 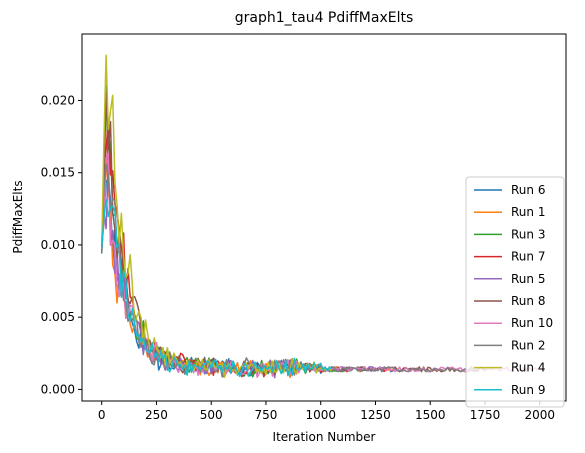 I want to click on x-axis: 0 250 500 750 1000 1250 1500 1750 2000, so click(x=326, y=411).